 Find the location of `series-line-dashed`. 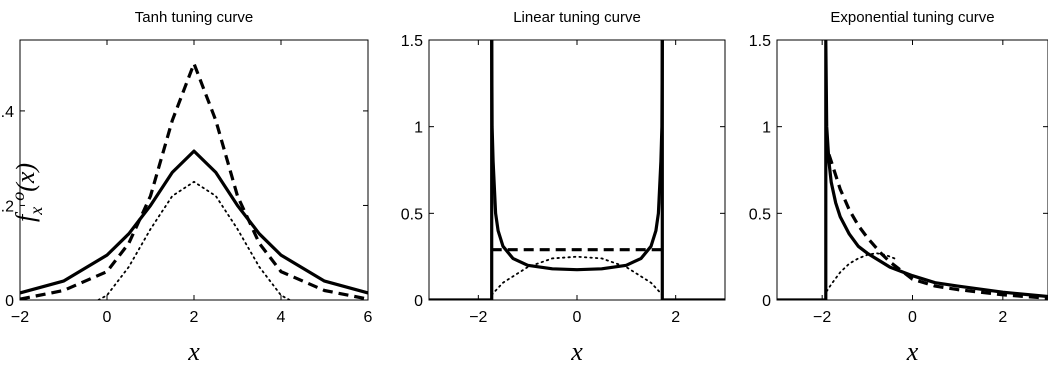

series-line-dashed is located at coordinates (937, 226).